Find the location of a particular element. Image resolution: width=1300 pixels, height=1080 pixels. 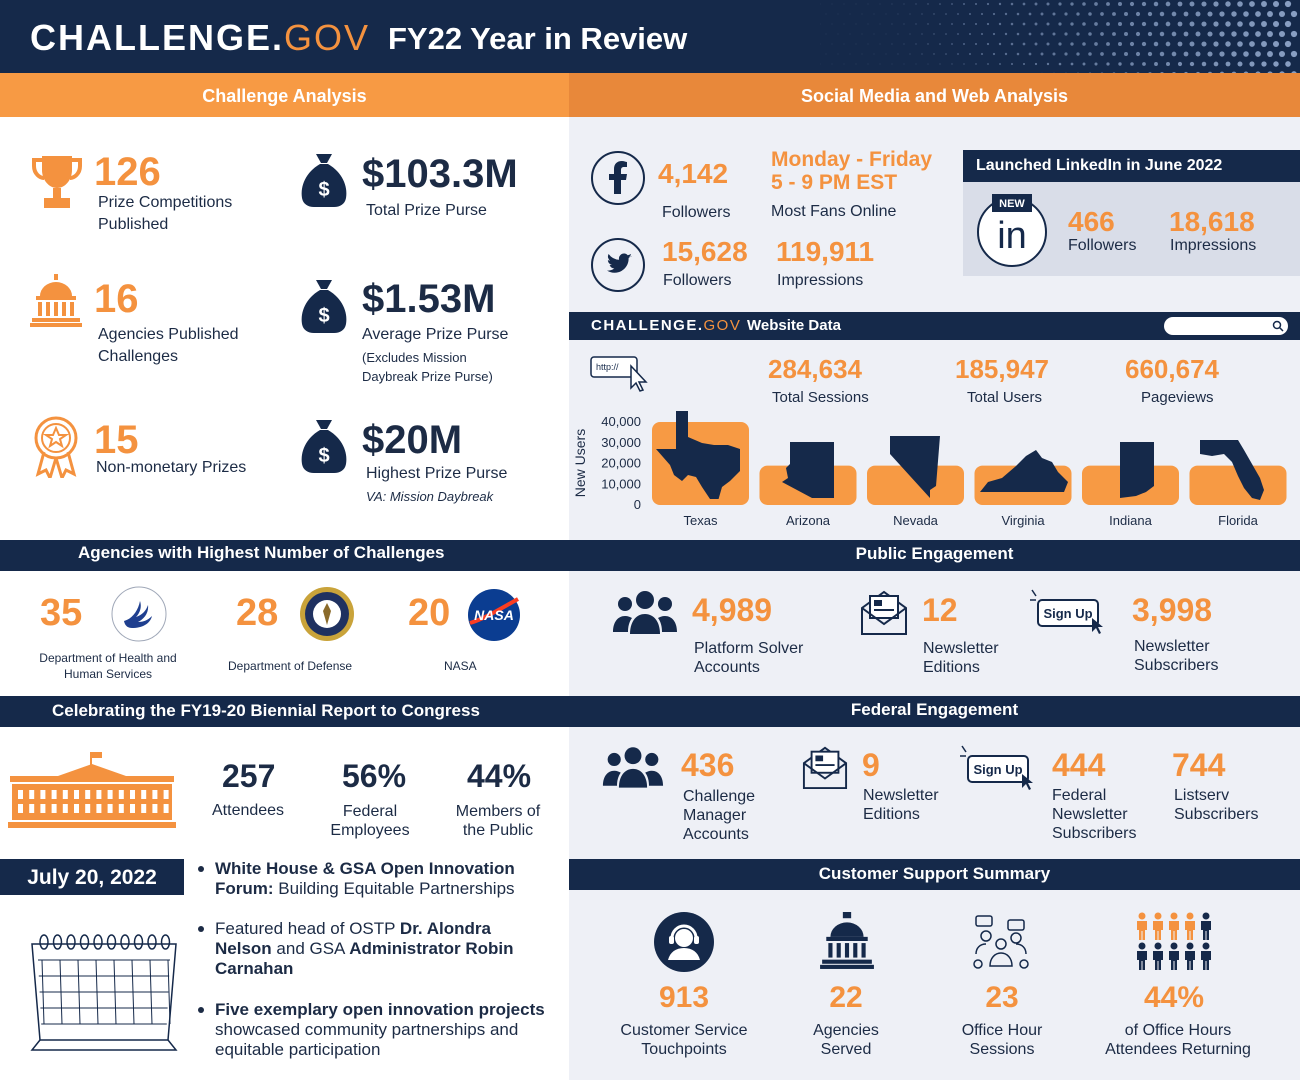

people-group-icon is located at coordinates (645, 612).